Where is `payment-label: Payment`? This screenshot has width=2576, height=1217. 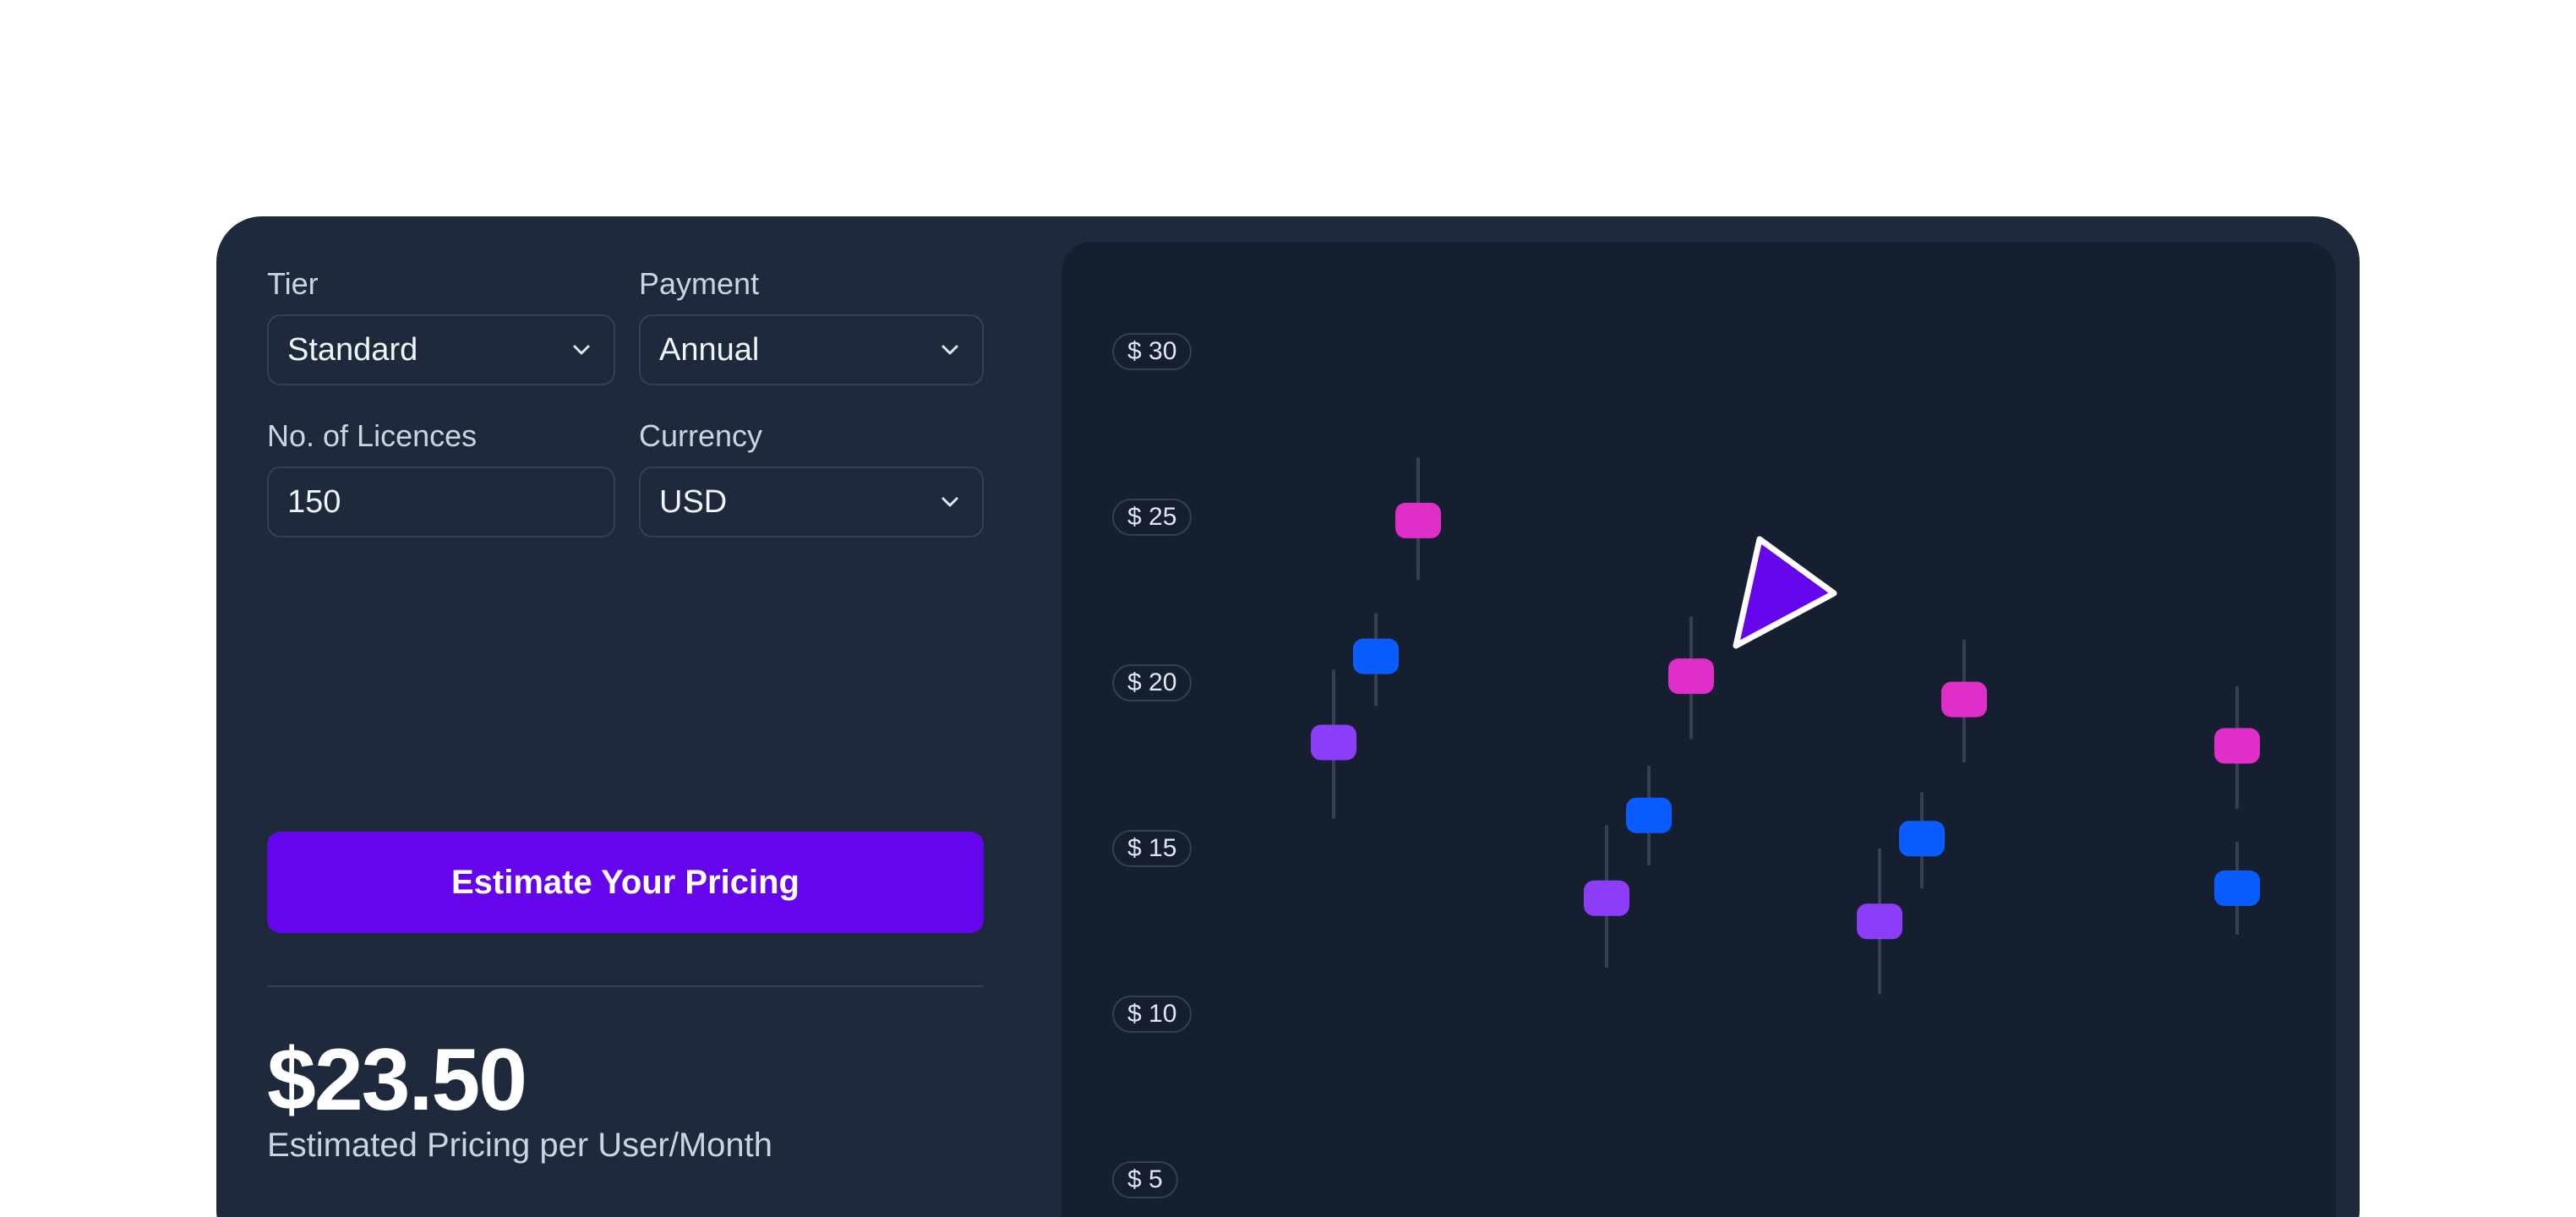
payment-label: Payment is located at coordinates (699, 283).